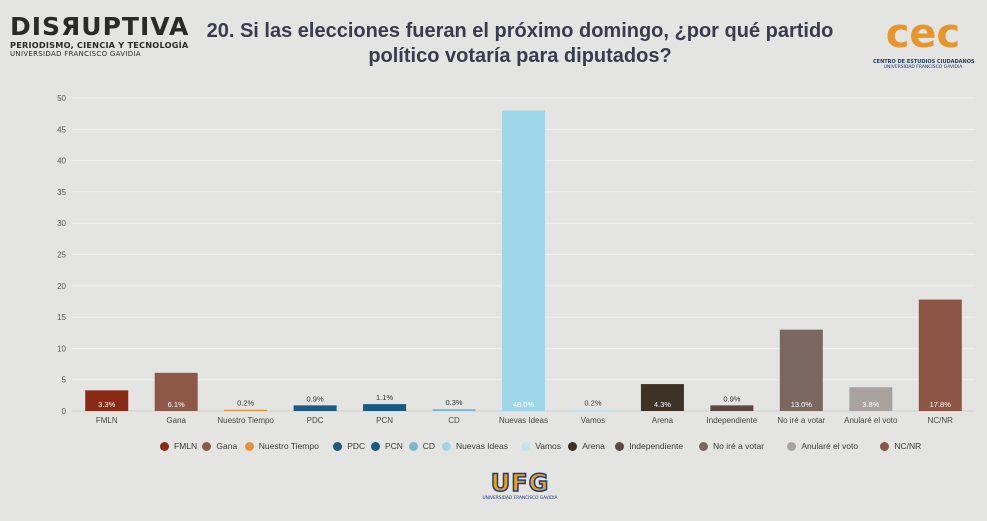 The image size is (987, 521). Describe the element at coordinates (61, 223) in the screenshot. I see `y-tick-label: 30` at that location.